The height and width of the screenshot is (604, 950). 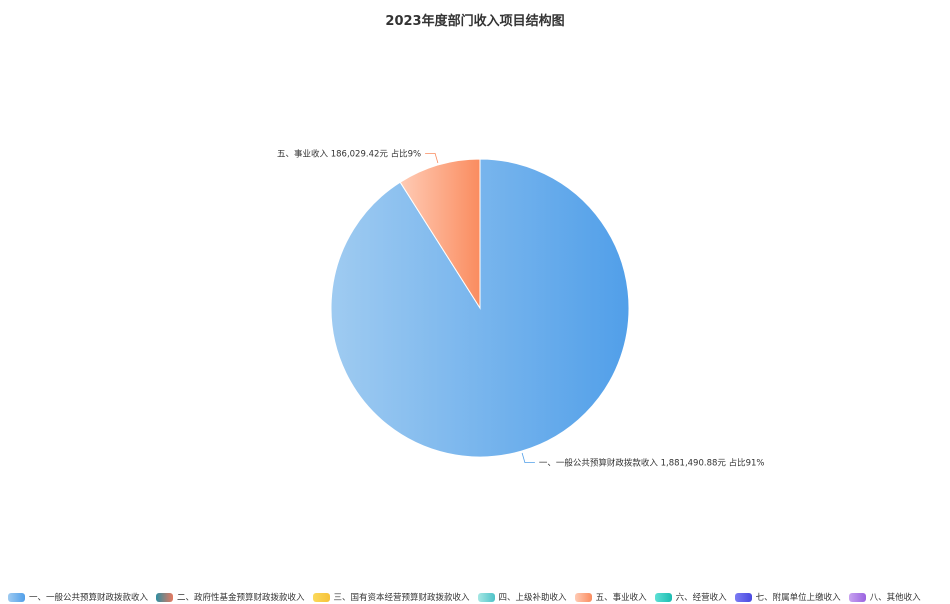 I want to click on legend-label: 七、附属单位上缴收入, so click(x=798, y=598).